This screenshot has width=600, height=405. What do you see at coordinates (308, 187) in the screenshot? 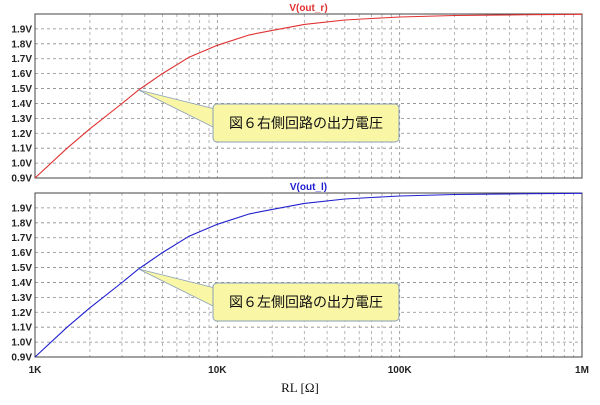
I see `panel-title: V(out_l)` at bounding box center [308, 187].